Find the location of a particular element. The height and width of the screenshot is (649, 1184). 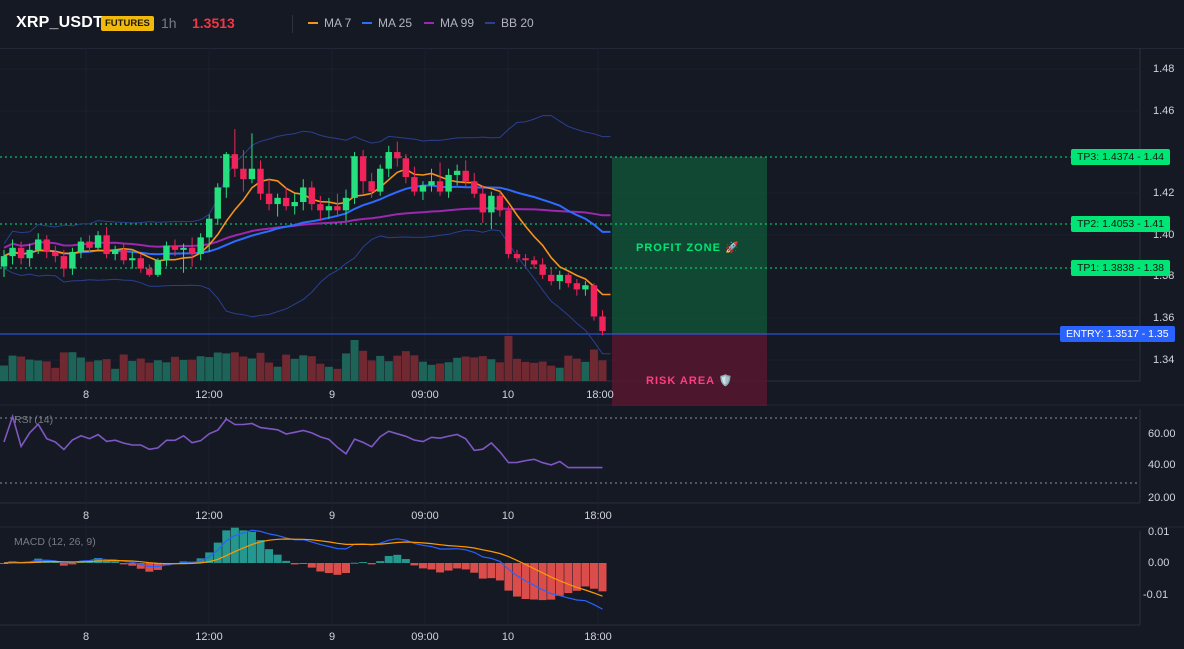

rsi-axis-label: 40.00 is located at coordinates (1162, 465).